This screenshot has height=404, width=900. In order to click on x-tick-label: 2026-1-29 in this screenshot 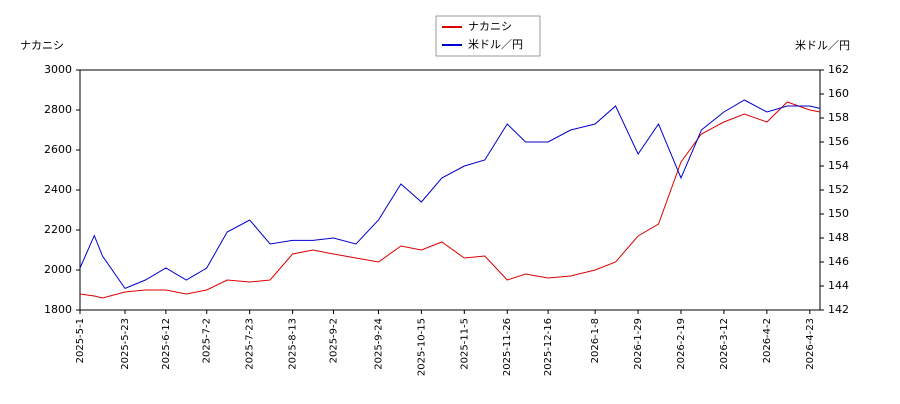, I will do `click(638, 344)`.